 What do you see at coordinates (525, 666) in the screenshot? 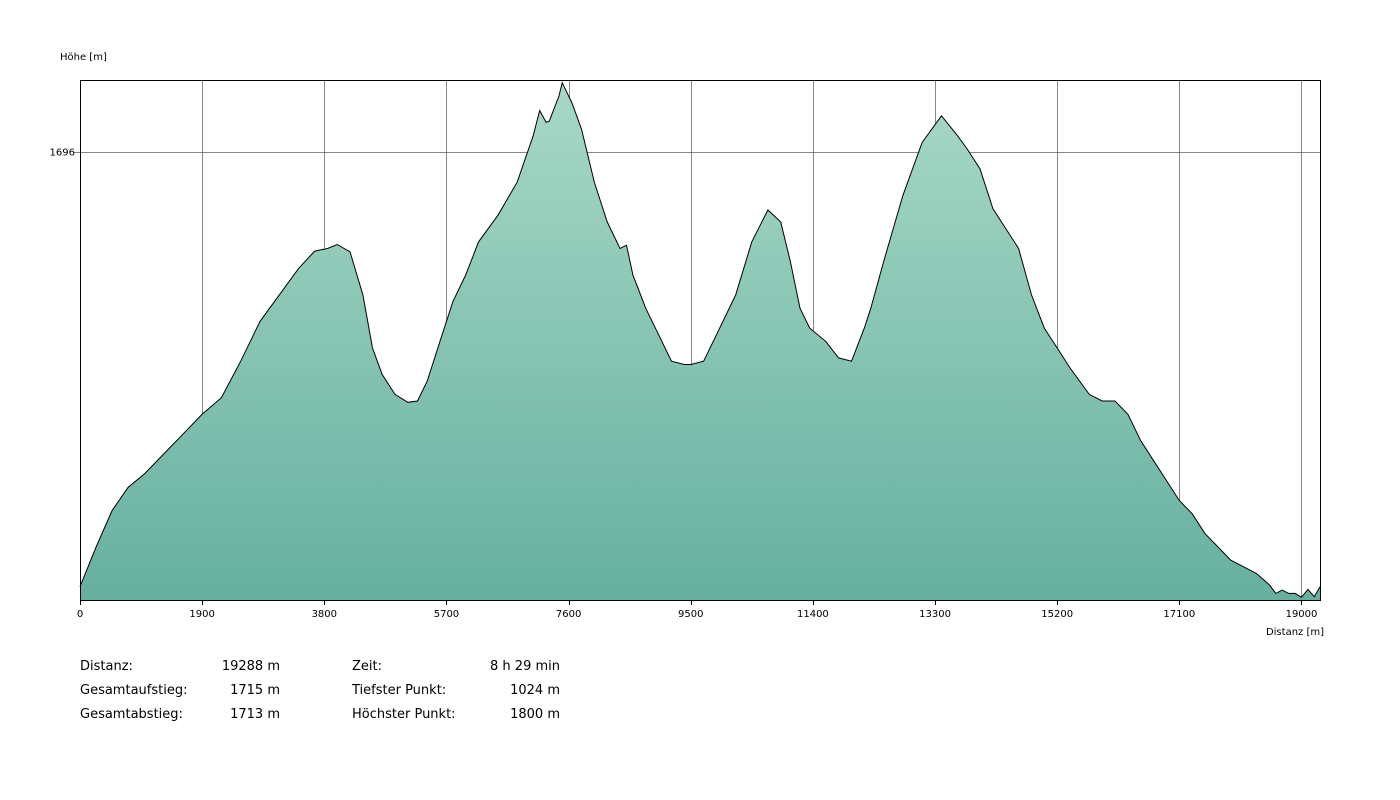
I see `stat-value: 8 h 29 min` at bounding box center [525, 666].